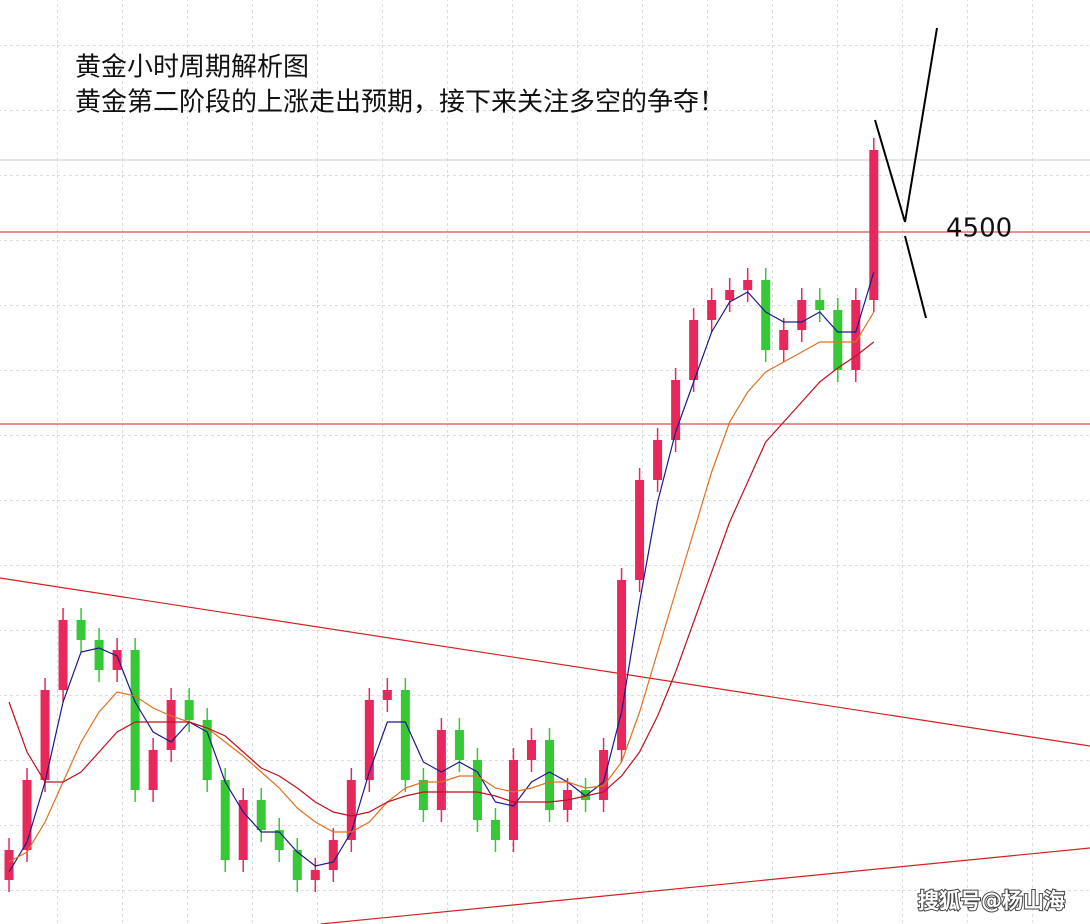  What do you see at coordinates (400, 103) in the screenshot?
I see `chart-subtitle: 黄金第二阶段的上涨走出预期，接下来关注多空的争夺！` at bounding box center [400, 103].